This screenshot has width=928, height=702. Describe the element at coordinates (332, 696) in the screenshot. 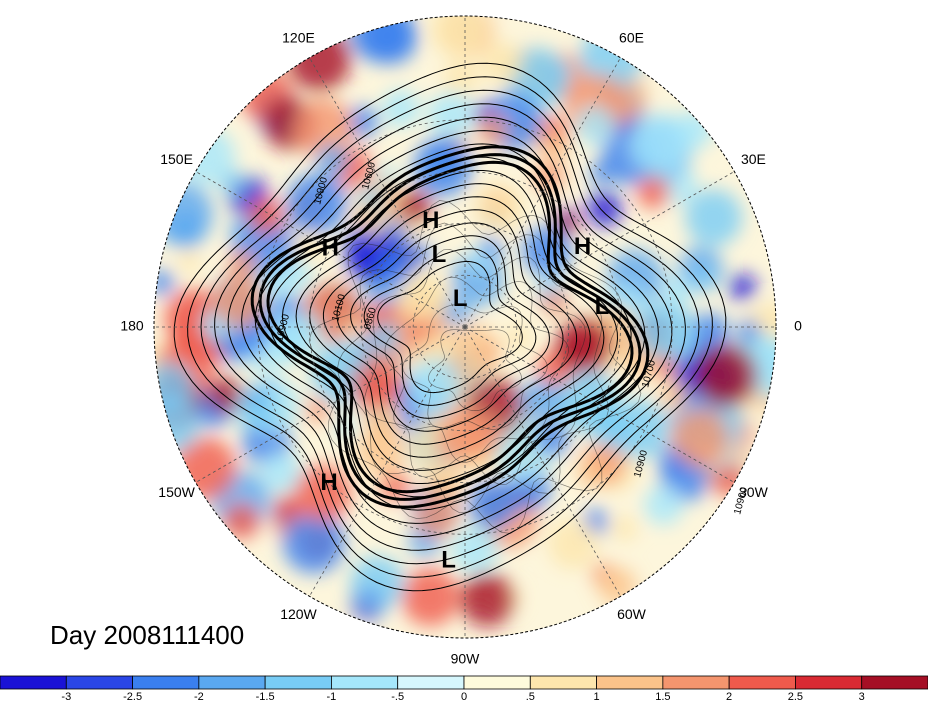

I see `colorbar-tick-label: -1` at that location.